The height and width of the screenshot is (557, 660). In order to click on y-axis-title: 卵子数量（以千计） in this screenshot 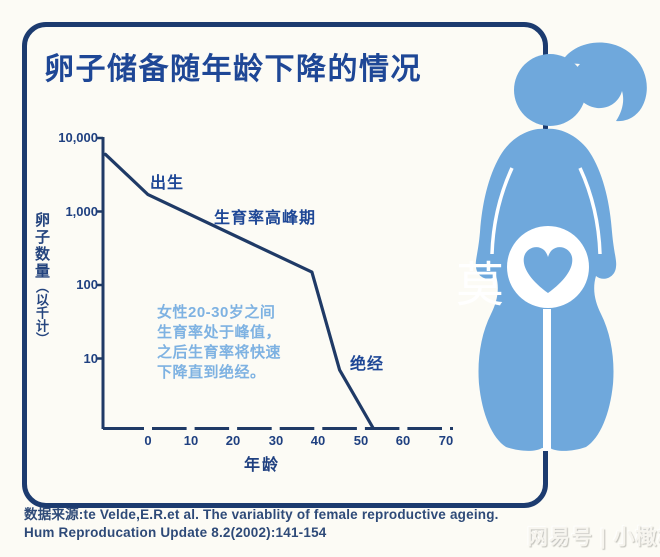, I will do `click(41, 278)`.